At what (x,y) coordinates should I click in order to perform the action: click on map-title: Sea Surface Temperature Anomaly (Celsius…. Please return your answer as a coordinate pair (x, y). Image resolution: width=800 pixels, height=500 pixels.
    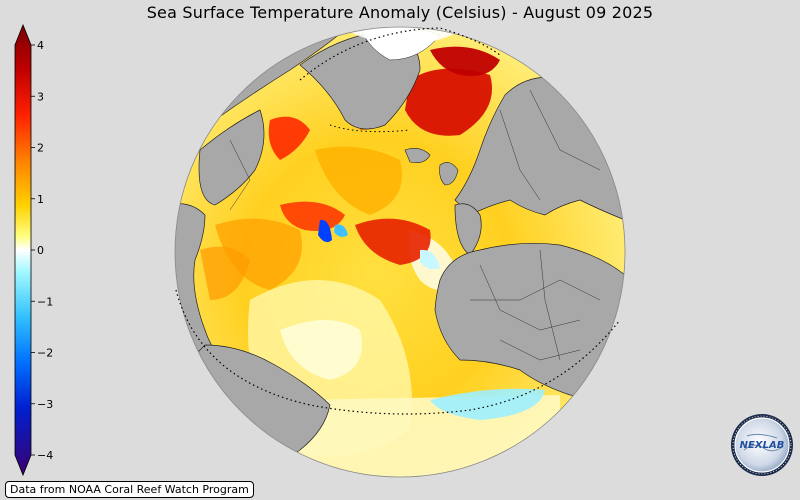
    Looking at the image, I should click on (400, 12).